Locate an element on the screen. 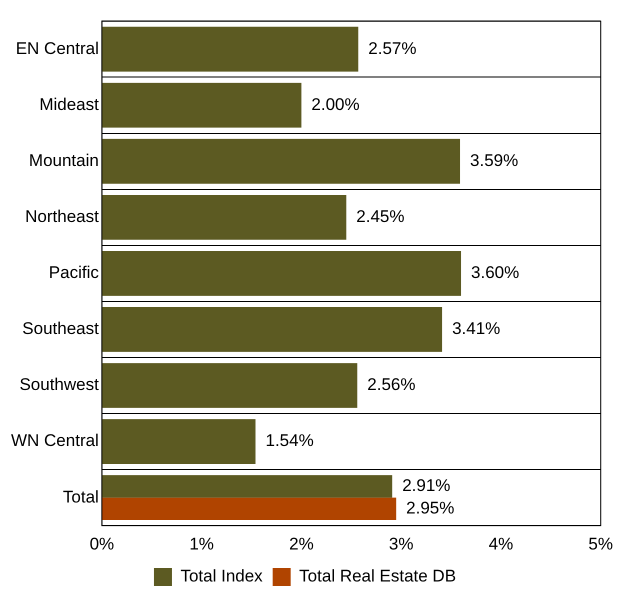 This screenshot has height=604, width=624. data-label: 3.59% is located at coordinates (494, 160).